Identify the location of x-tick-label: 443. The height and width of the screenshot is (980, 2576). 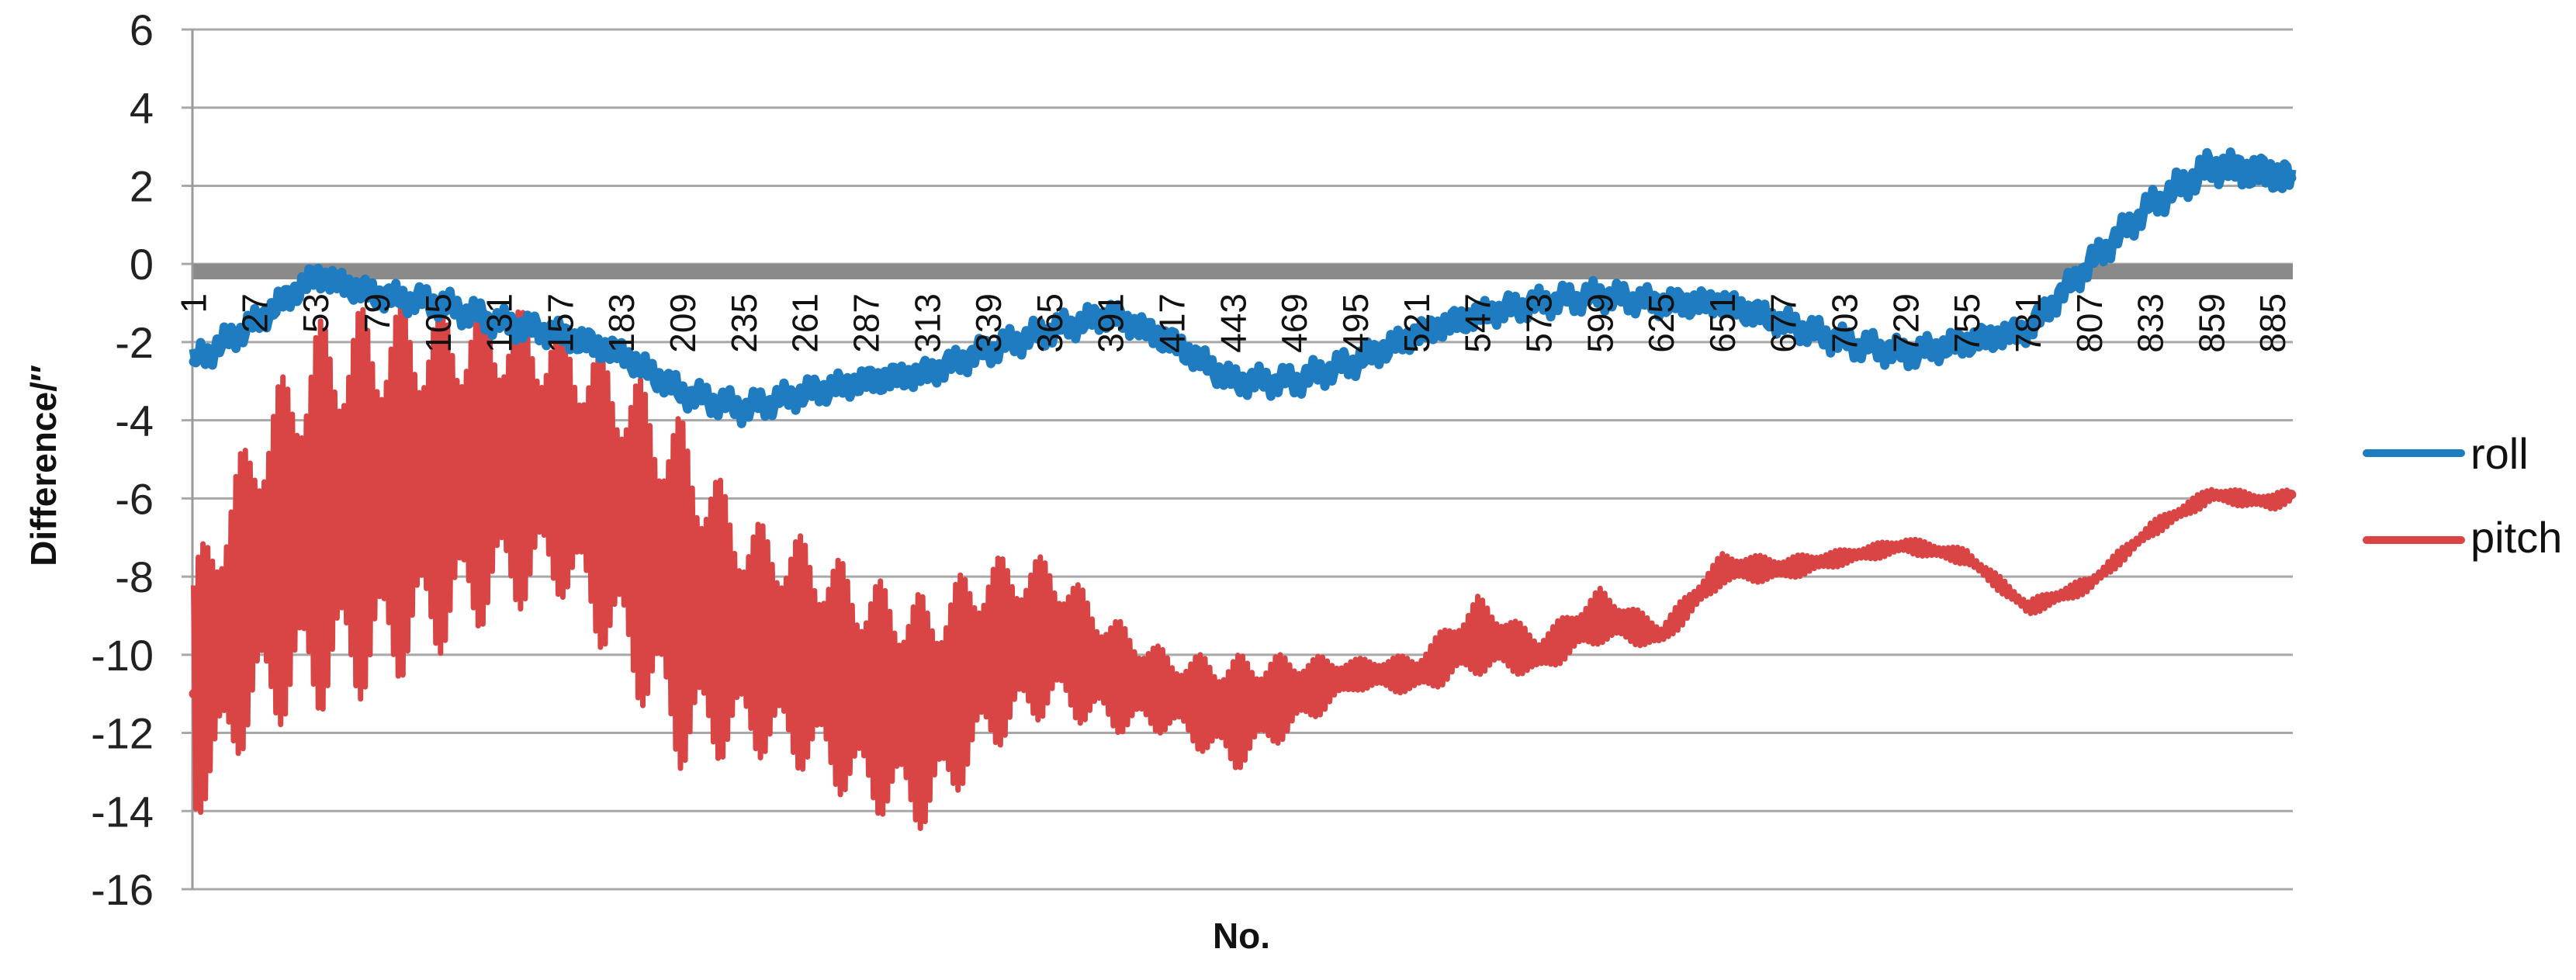
(1233, 323).